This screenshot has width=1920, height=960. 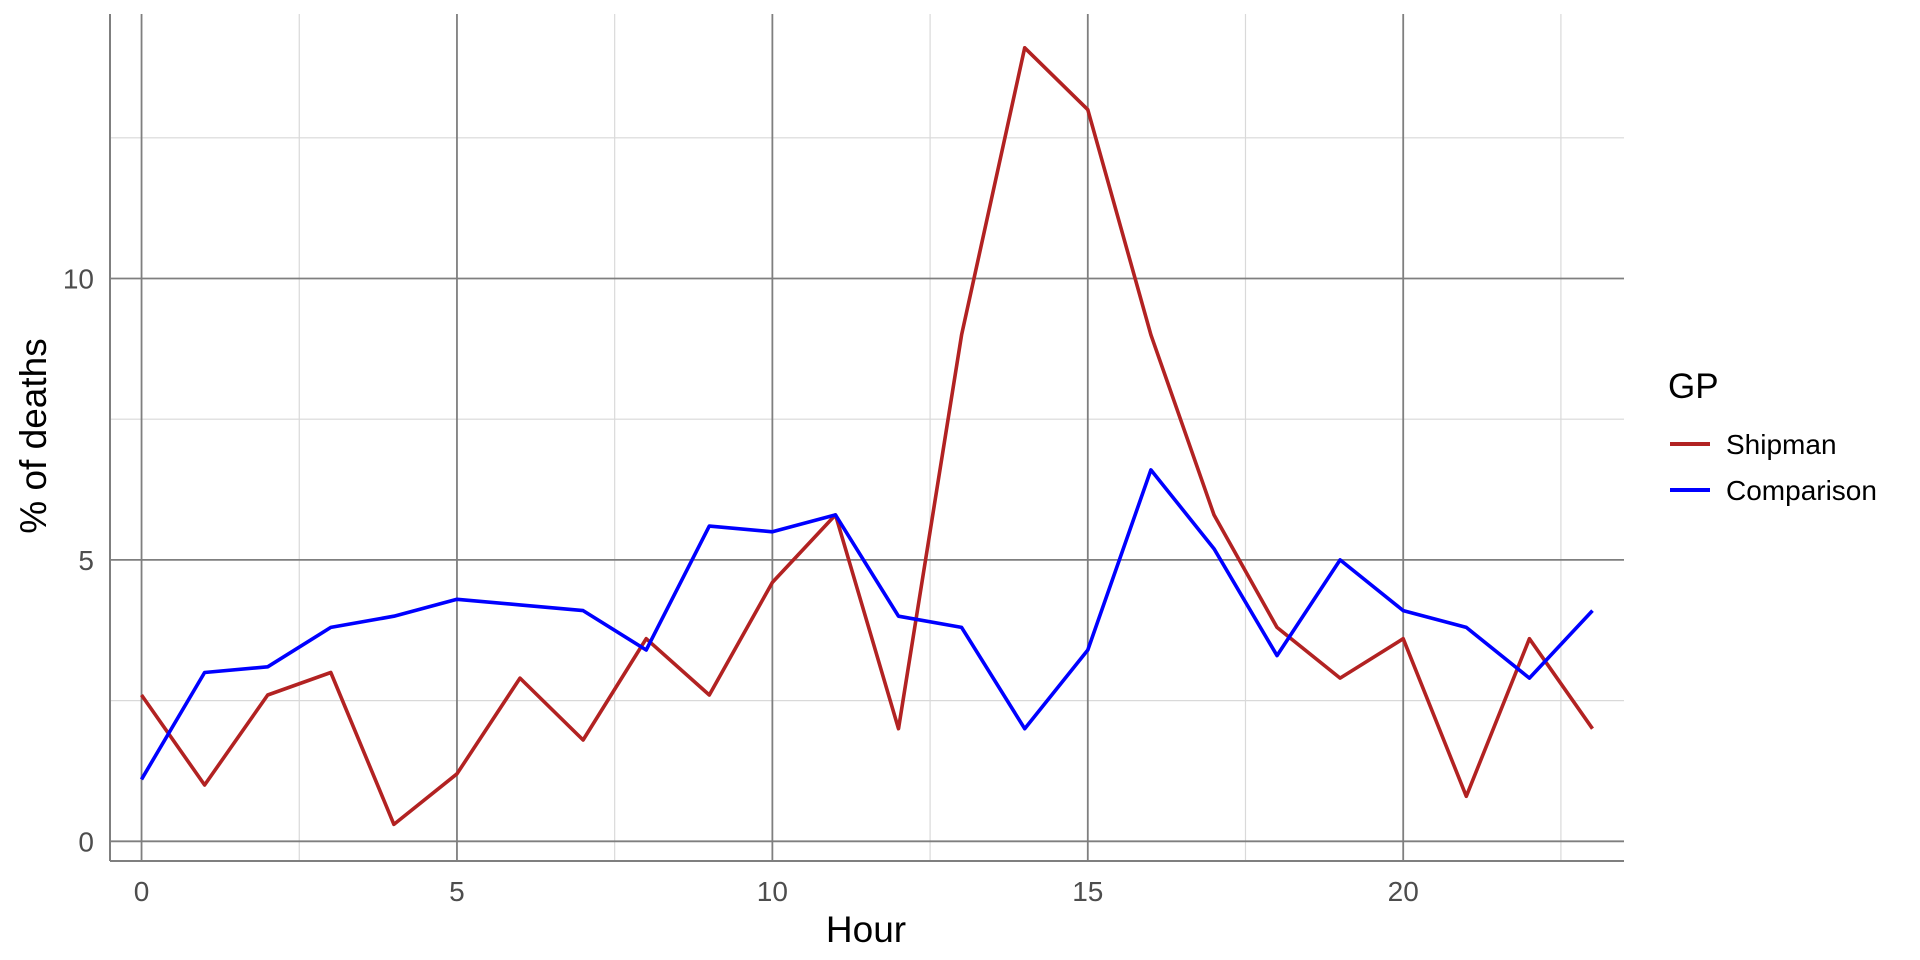 What do you see at coordinates (86, 560) in the screenshot?
I see `y-tick-label: 5` at bounding box center [86, 560].